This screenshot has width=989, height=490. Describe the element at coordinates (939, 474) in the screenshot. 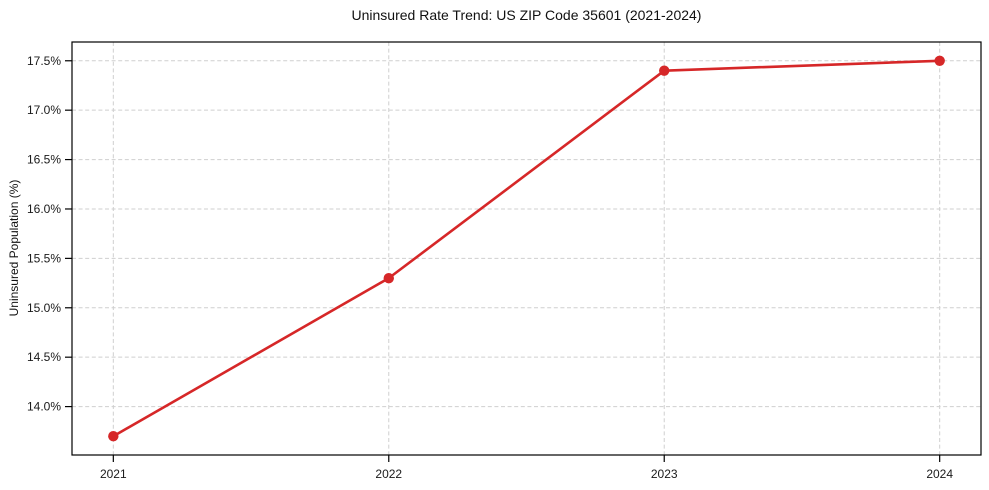

I see `x-tick-label: 2024` at that location.